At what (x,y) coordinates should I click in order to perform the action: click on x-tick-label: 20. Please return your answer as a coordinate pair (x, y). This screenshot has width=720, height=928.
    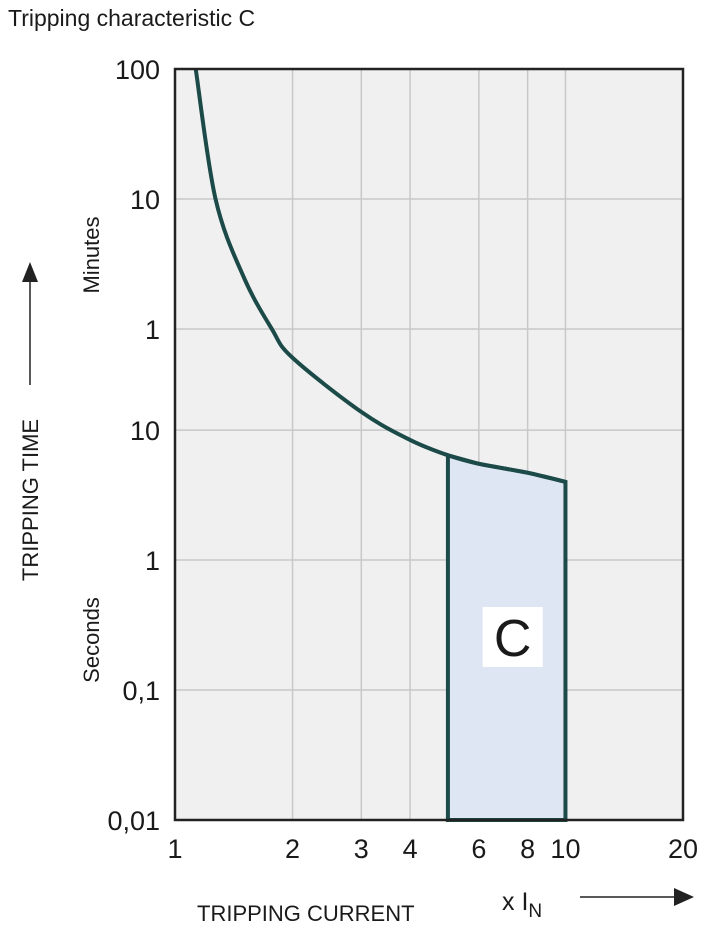
    Looking at the image, I should click on (683, 849).